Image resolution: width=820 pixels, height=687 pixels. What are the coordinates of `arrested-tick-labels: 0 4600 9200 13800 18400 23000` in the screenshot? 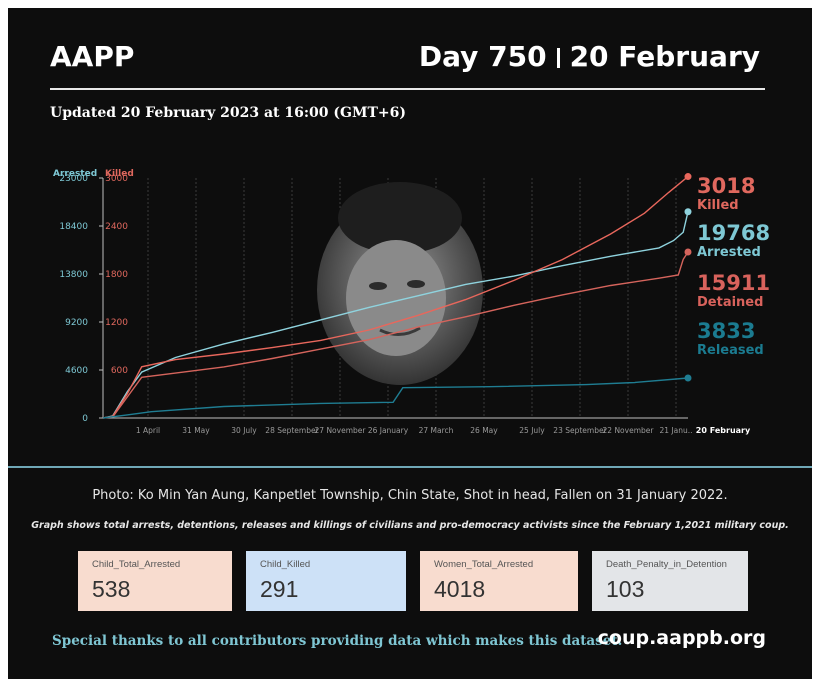 It's located at (81, 299).